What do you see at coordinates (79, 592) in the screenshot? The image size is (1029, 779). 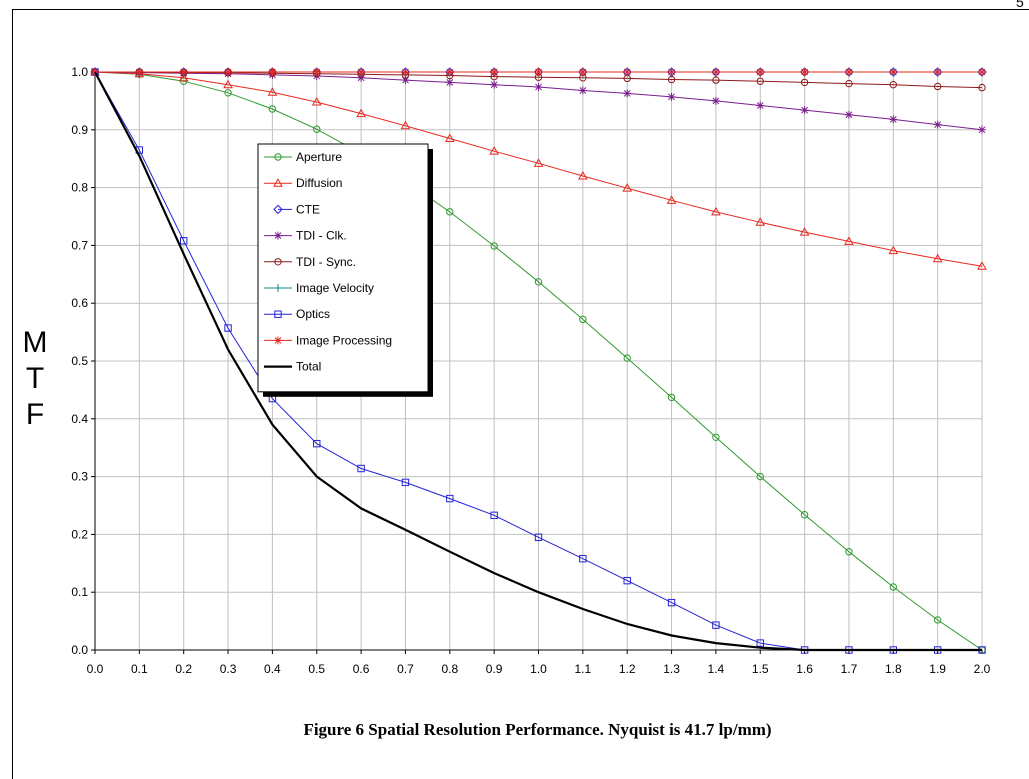 I see `y-tick-label: 0.1` at bounding box center [79, 592].